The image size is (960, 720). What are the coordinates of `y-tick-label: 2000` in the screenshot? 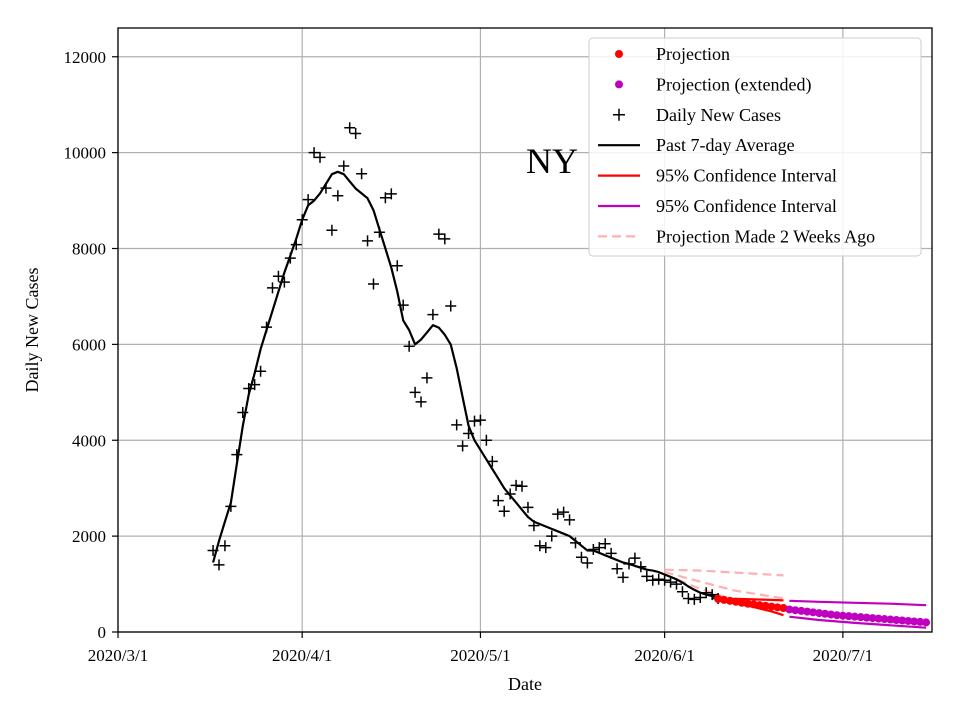 It's located at (89, 536).